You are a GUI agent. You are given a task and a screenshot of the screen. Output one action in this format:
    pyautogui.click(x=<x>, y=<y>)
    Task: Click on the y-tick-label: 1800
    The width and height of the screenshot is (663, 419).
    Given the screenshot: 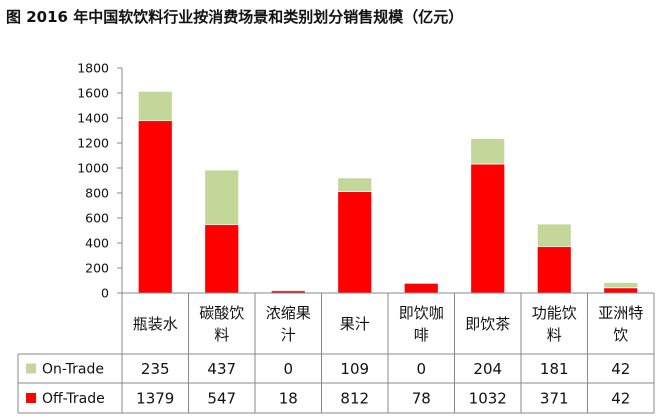 What is the action you would take?
    pyautogui.click(x=93, y=68)
    